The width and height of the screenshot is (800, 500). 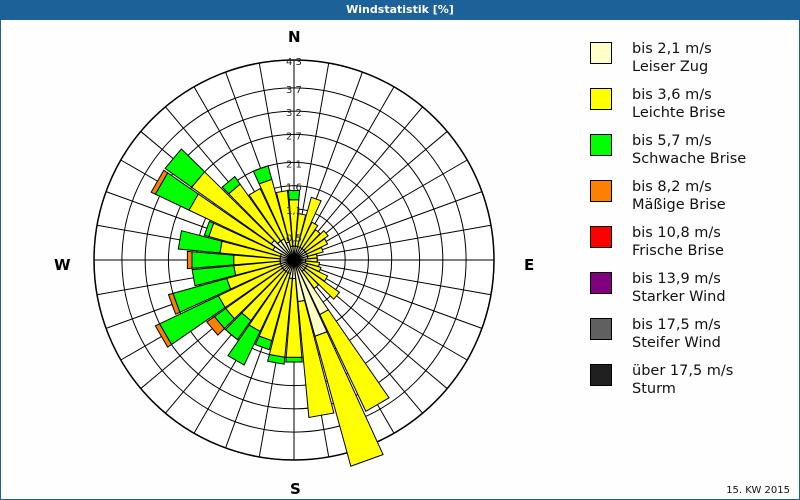 What do you see at coordinates (672, 49) in the screenshot?
I see `legend-range: bis 2,1 m/s` at bounding box center [672, 49].